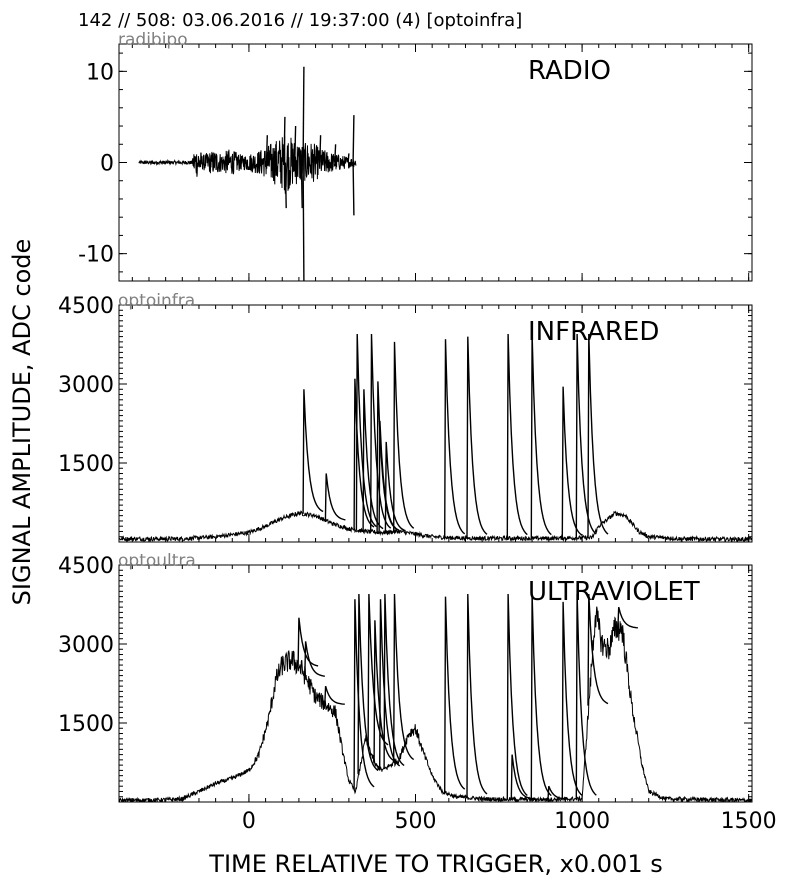 This screenshot has width=792, height=882. I want to click on radio-y-tick-label: 0, so click(107, 164).